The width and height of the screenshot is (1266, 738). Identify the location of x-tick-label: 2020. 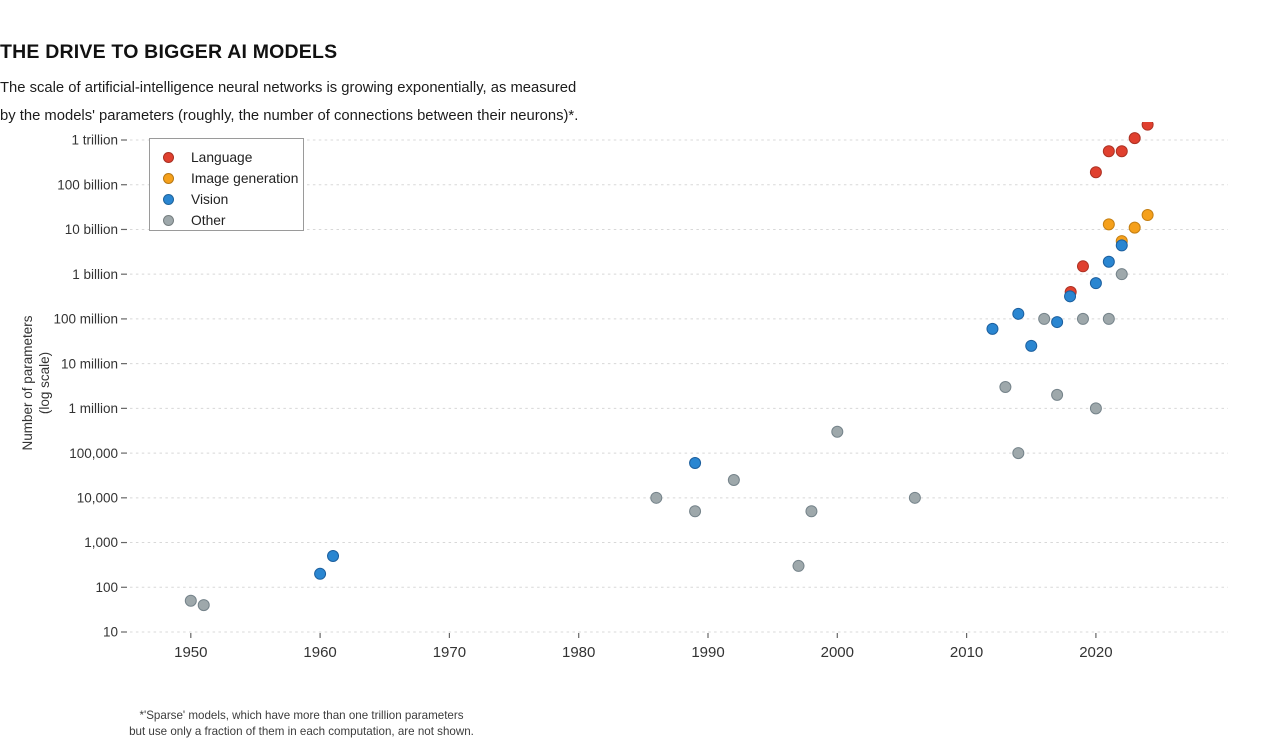
(1095, 652).